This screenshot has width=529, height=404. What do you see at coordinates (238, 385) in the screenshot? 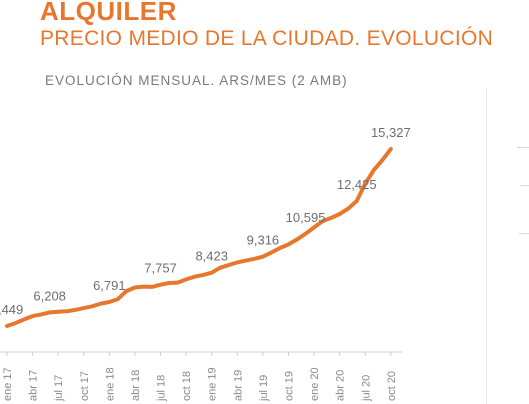
I see `x-tick-label: abr 19` at bounding box center [238, 385].